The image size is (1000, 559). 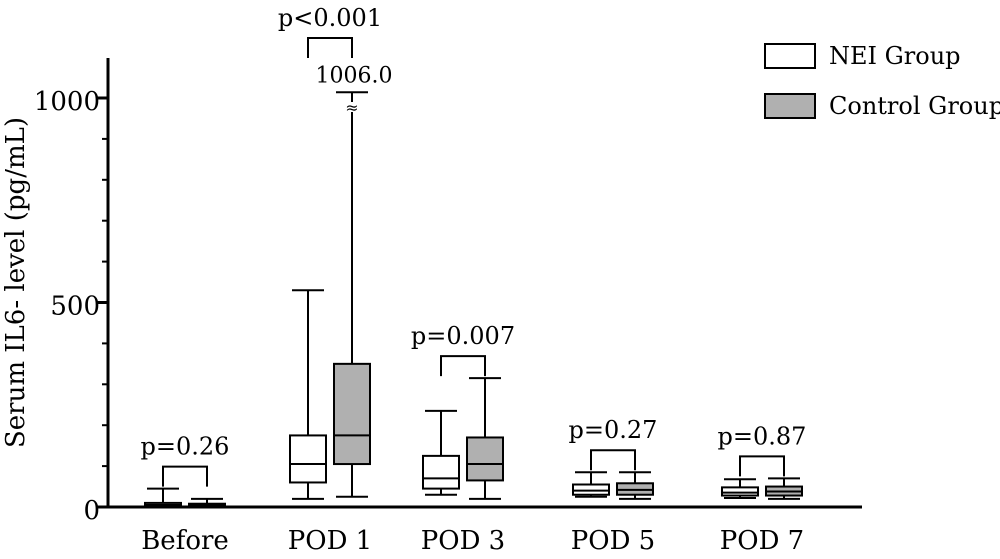 I want to click on x-tick-label: POD 1, so click(x=330, y=541).